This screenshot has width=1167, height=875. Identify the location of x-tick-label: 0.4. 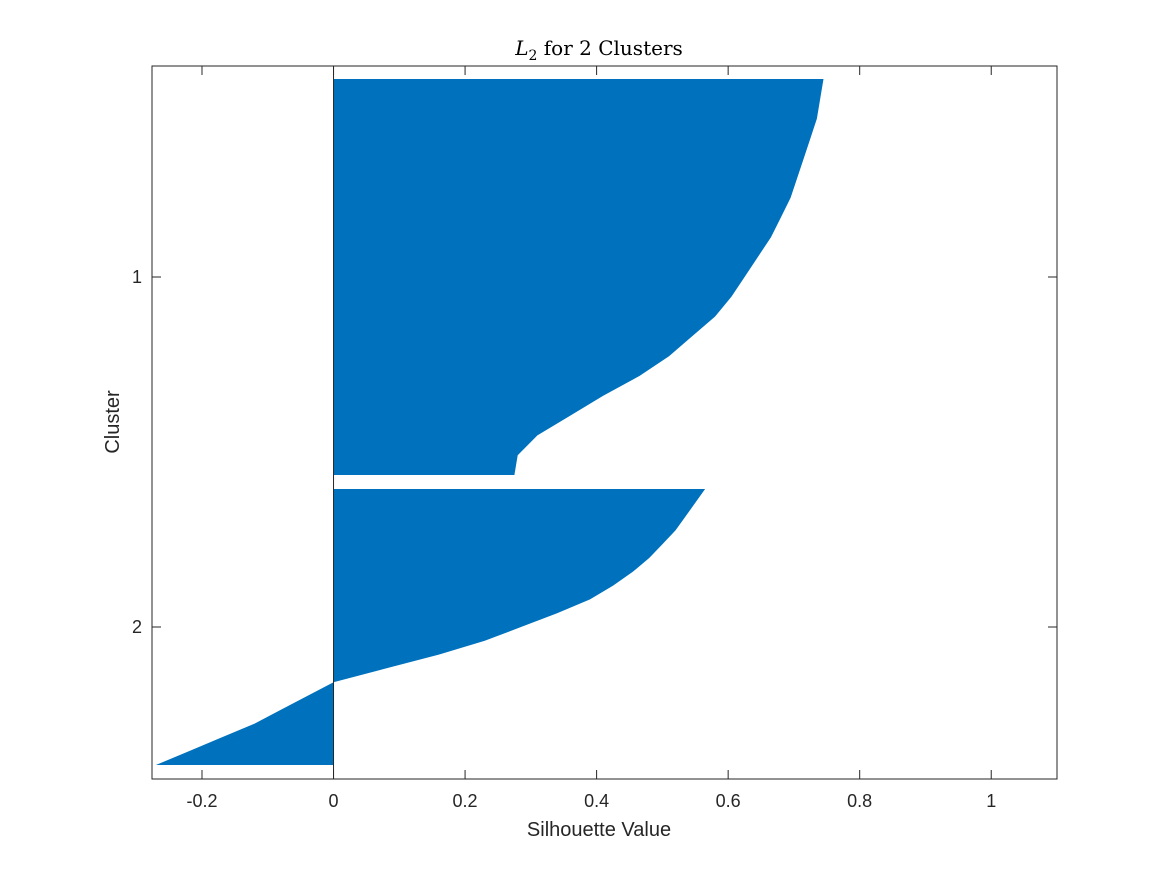
(596, 801).